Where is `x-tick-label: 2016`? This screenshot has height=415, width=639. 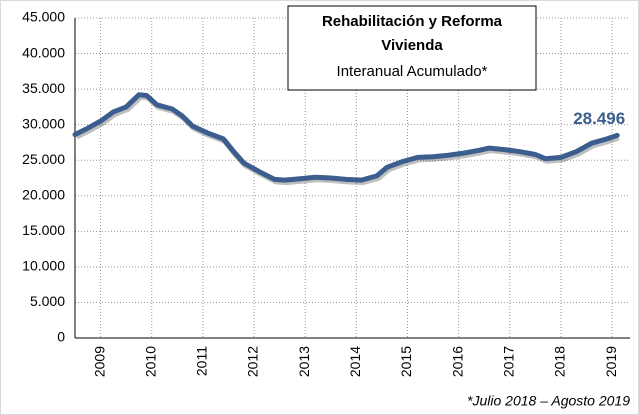
x-tick-label: 2016 is located at coordinates (457, 361).